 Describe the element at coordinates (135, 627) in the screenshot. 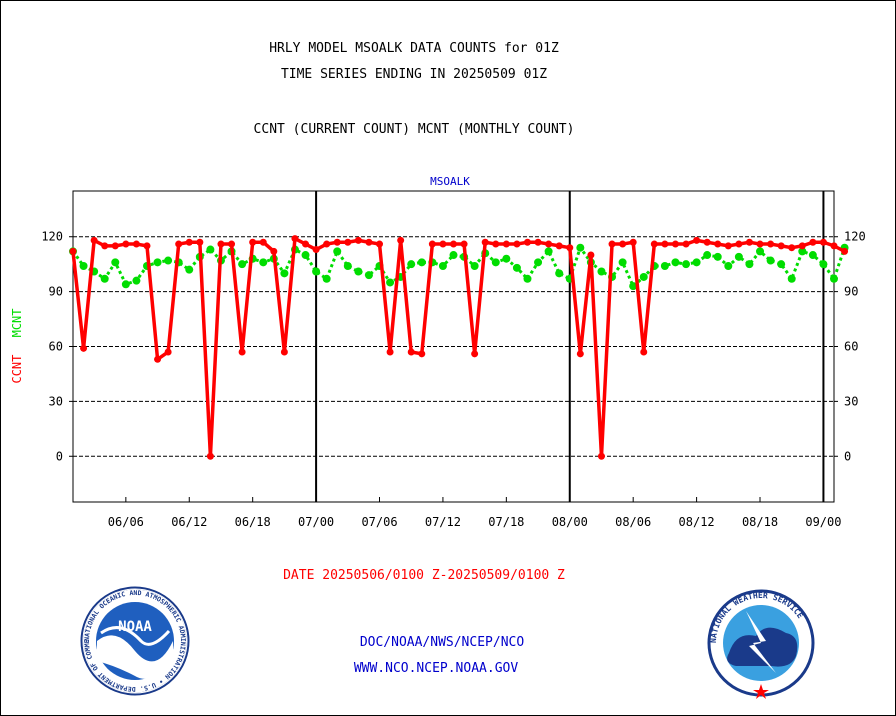

I see `noaa-logo-text: NOAA` at that location.